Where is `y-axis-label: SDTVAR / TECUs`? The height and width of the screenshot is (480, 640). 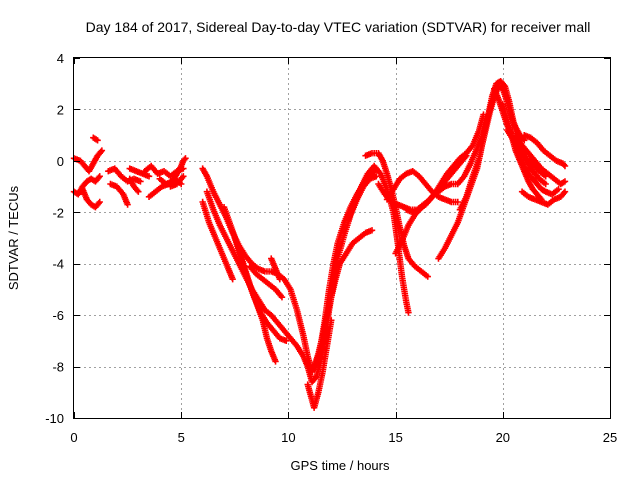 y-axis-label: SDTVAR / TECUs is located at coordinates (13, 237).